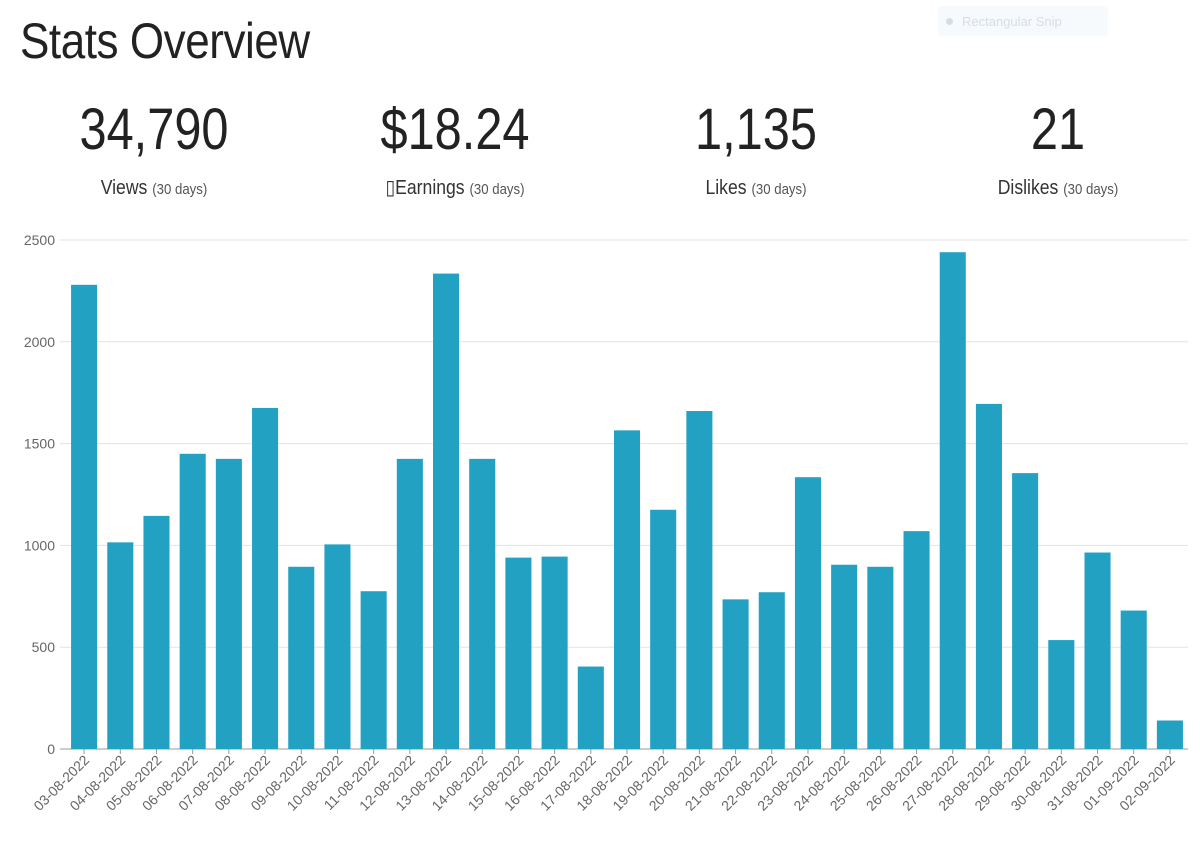  What do you see at coordinates (726, 188) in the screenshot?
I see `stat-likes-label: Likes` at bounding box center [726, 188].